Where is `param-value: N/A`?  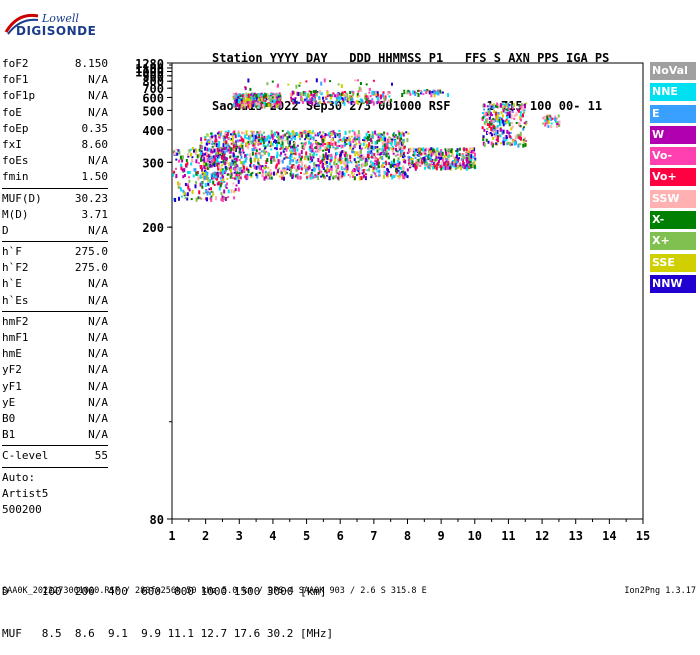
param-value: N/A is located at coordinates (98, 112).